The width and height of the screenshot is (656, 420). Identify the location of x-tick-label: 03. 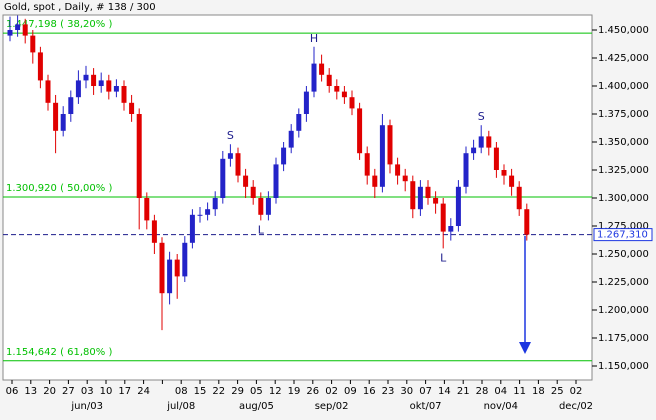
(87, 391).